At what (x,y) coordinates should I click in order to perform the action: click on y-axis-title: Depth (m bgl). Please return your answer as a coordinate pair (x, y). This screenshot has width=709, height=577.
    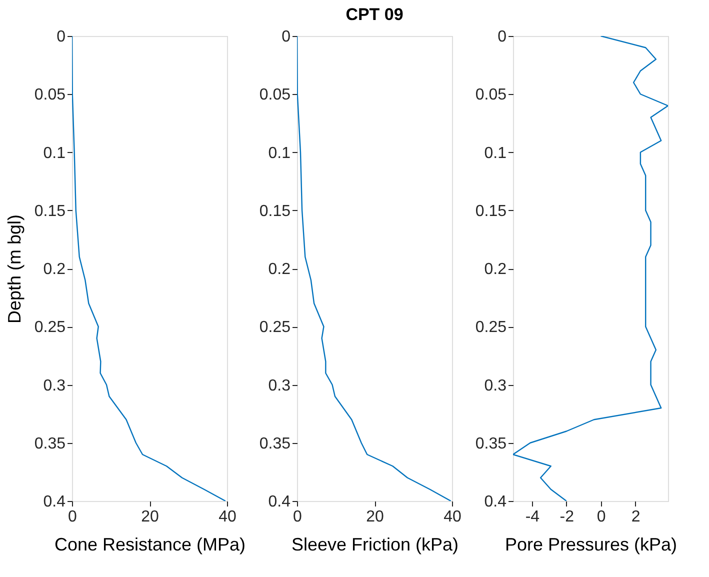
    Looking at the image, I should click on (14, 269).